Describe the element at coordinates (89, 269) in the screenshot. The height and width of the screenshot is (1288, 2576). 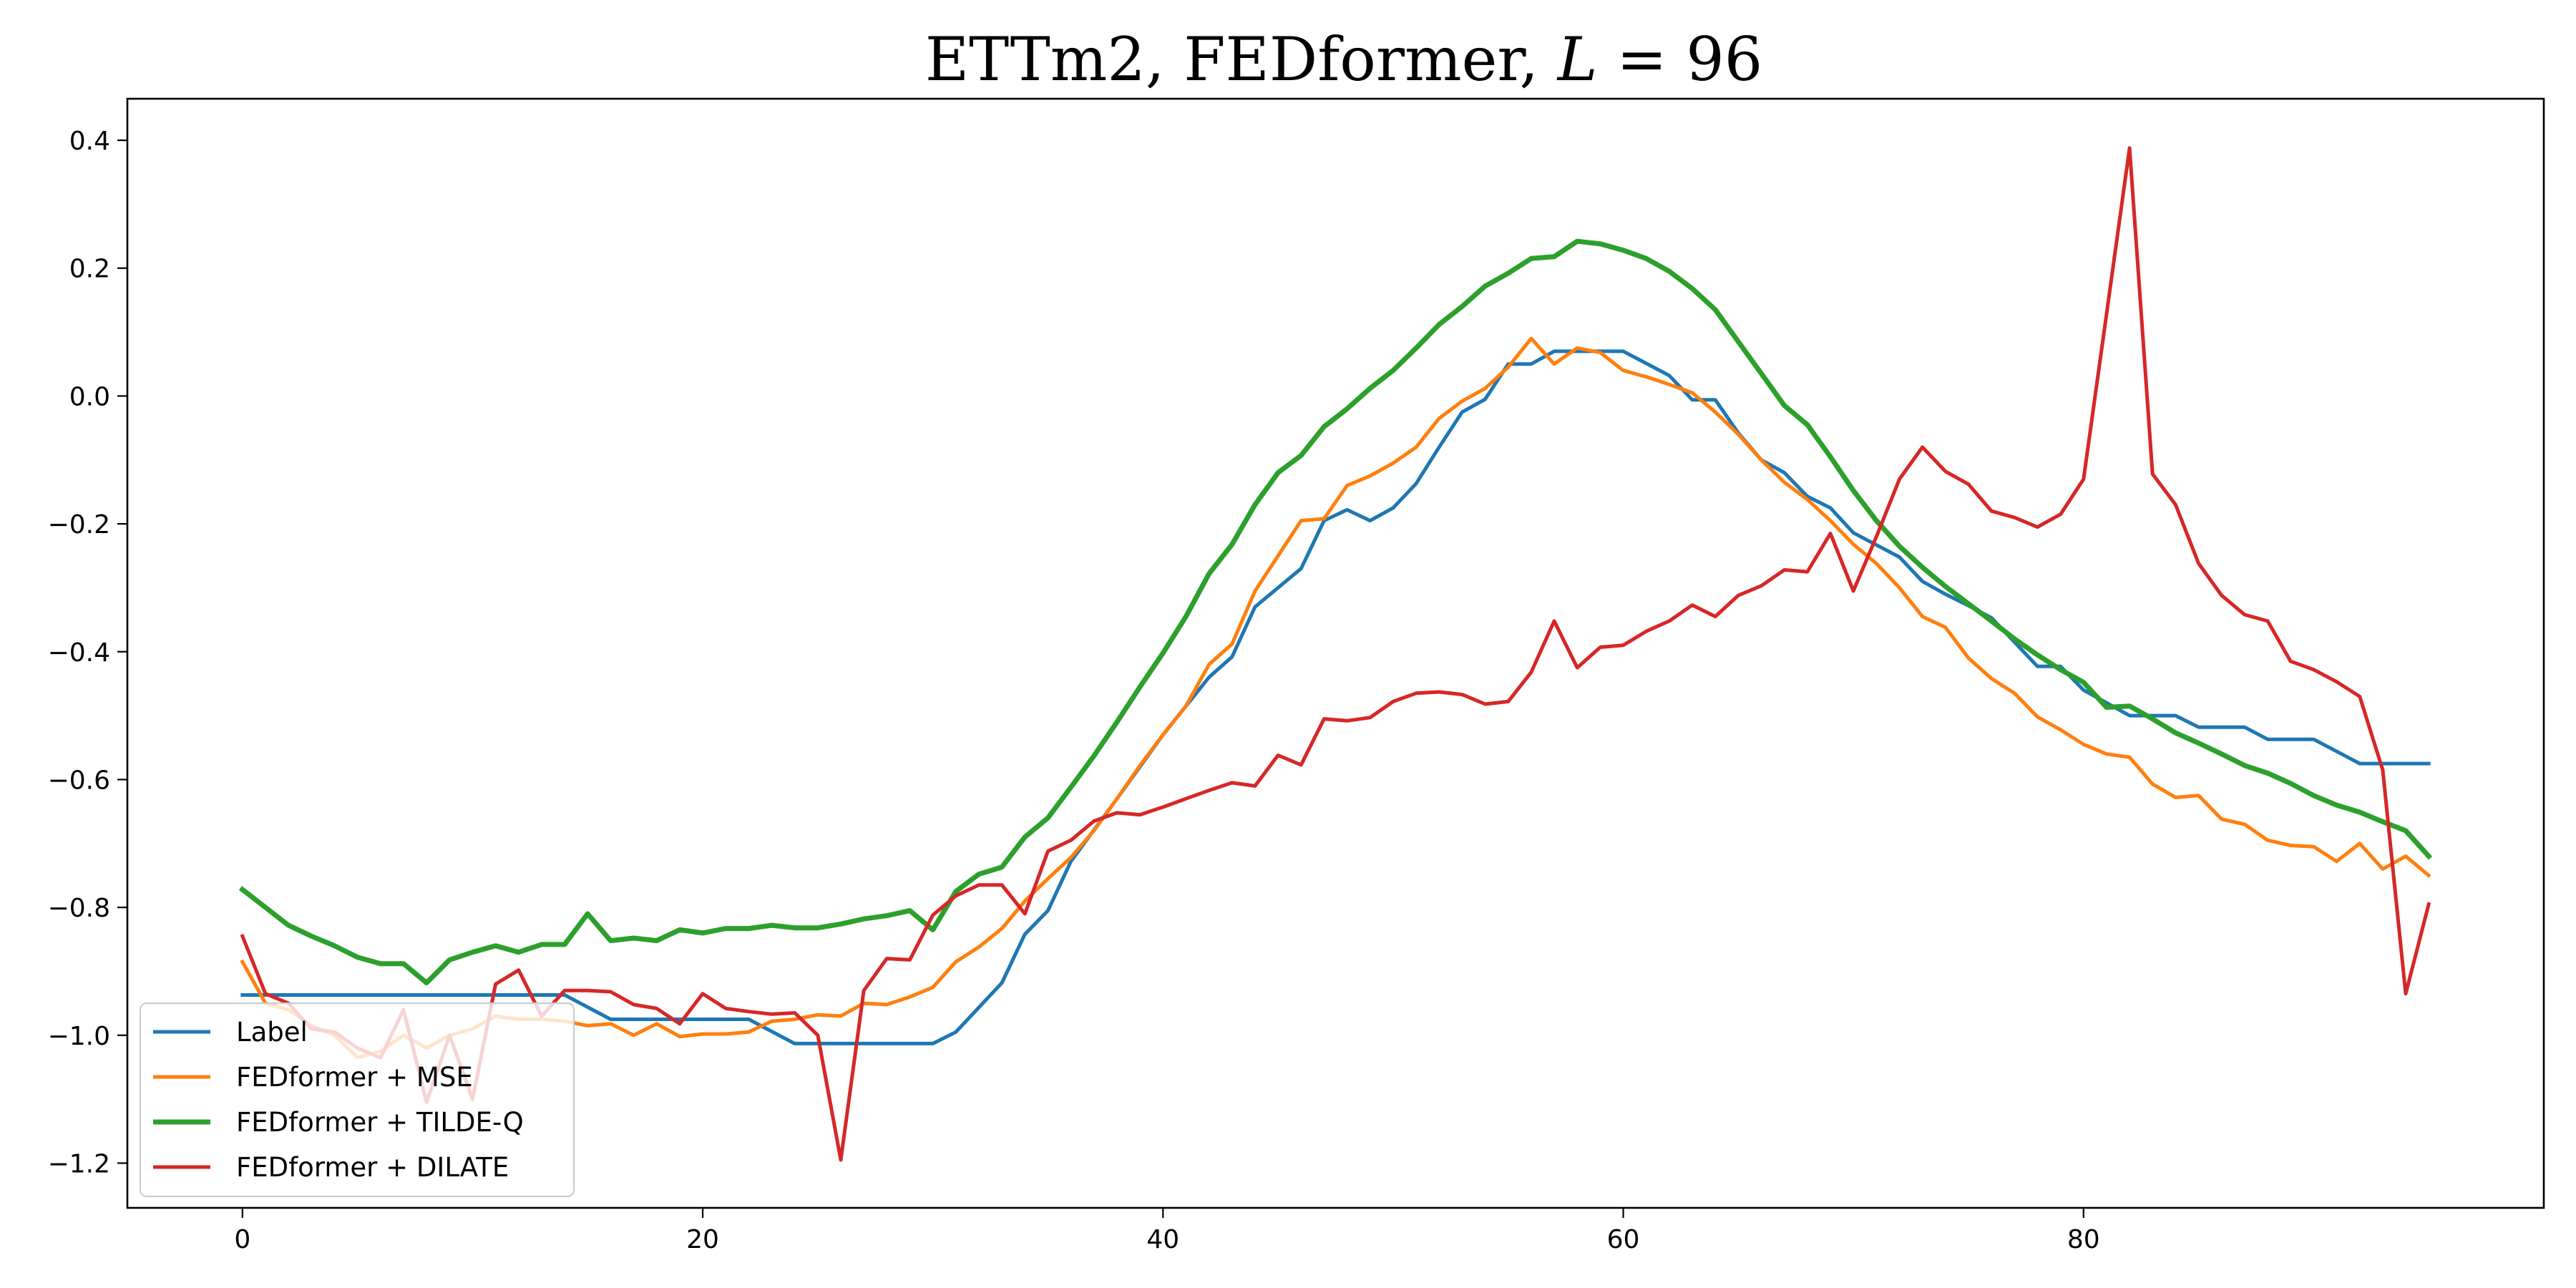
I see `y-tick-label: 0.2` at that location.